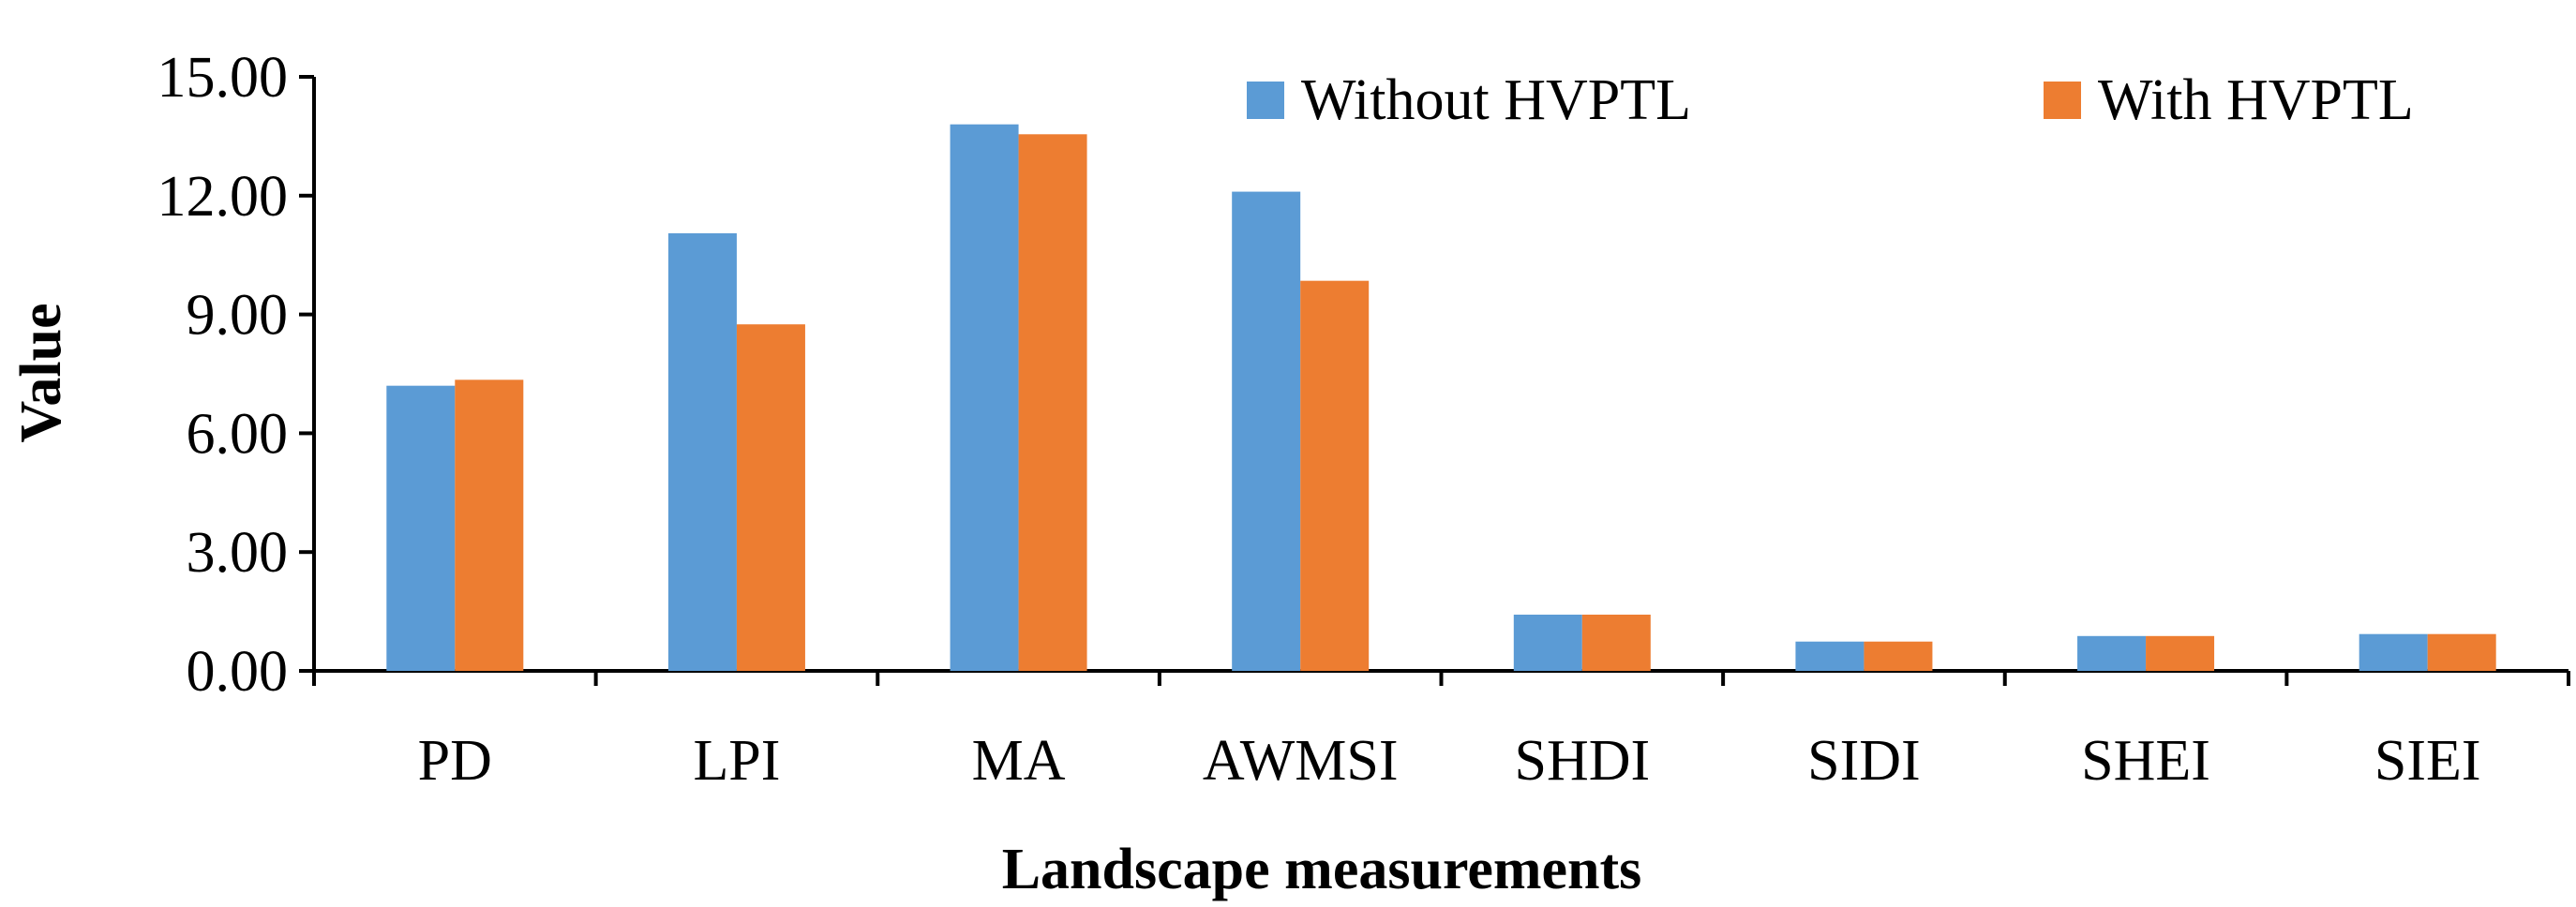 The height and width of the screenshot is (907, 2576). Describe the element at coordinates (737, 761) in the screenshot. I see `category-label: LPI` at that location.